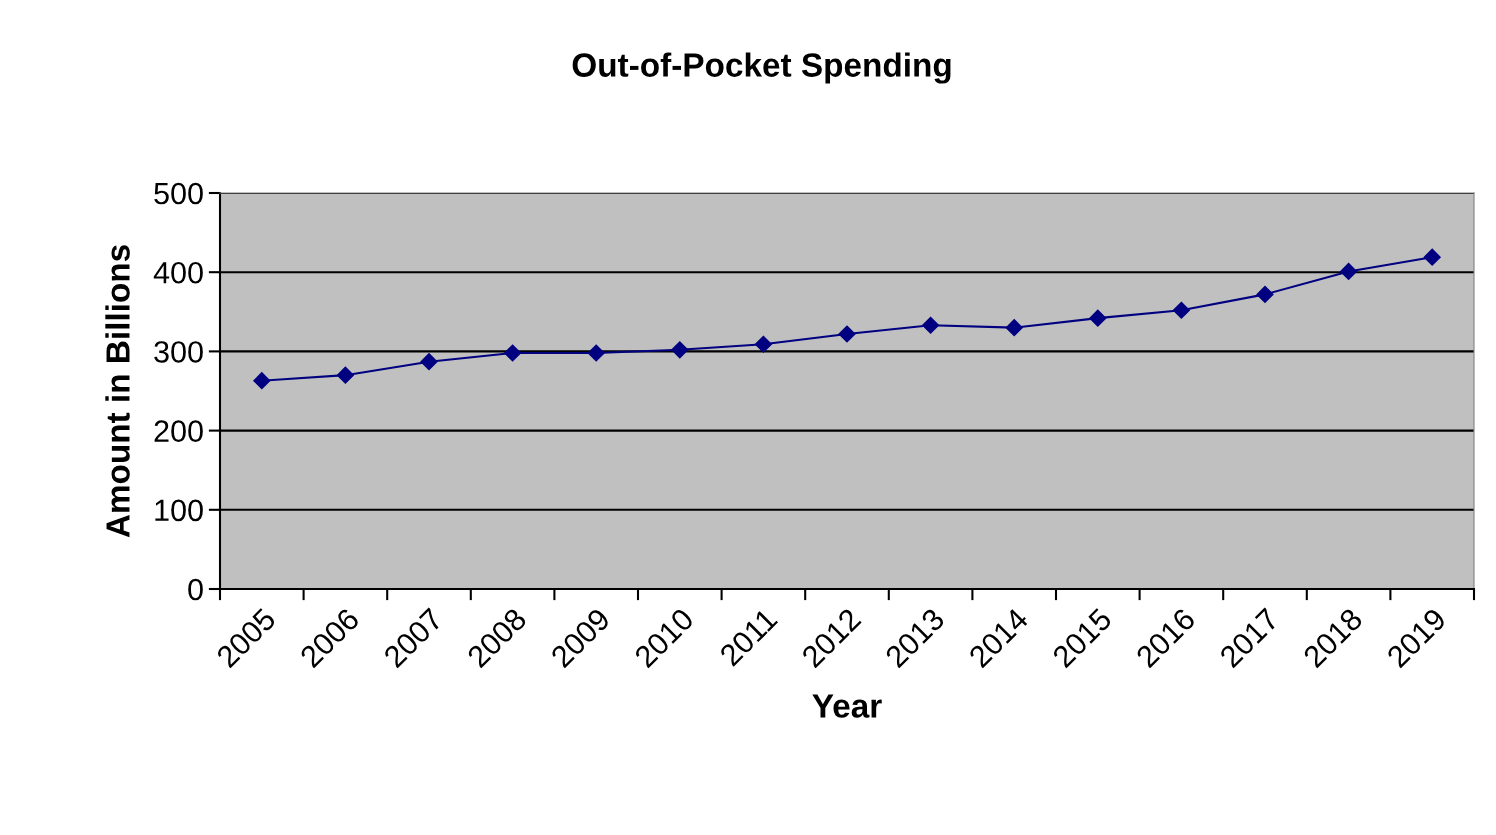 The image size is (1496, 835). What do you see at coordinates (178, 352) in the screenshot?
I see `y-tick-label: 300` at bounding box center [178, 352].